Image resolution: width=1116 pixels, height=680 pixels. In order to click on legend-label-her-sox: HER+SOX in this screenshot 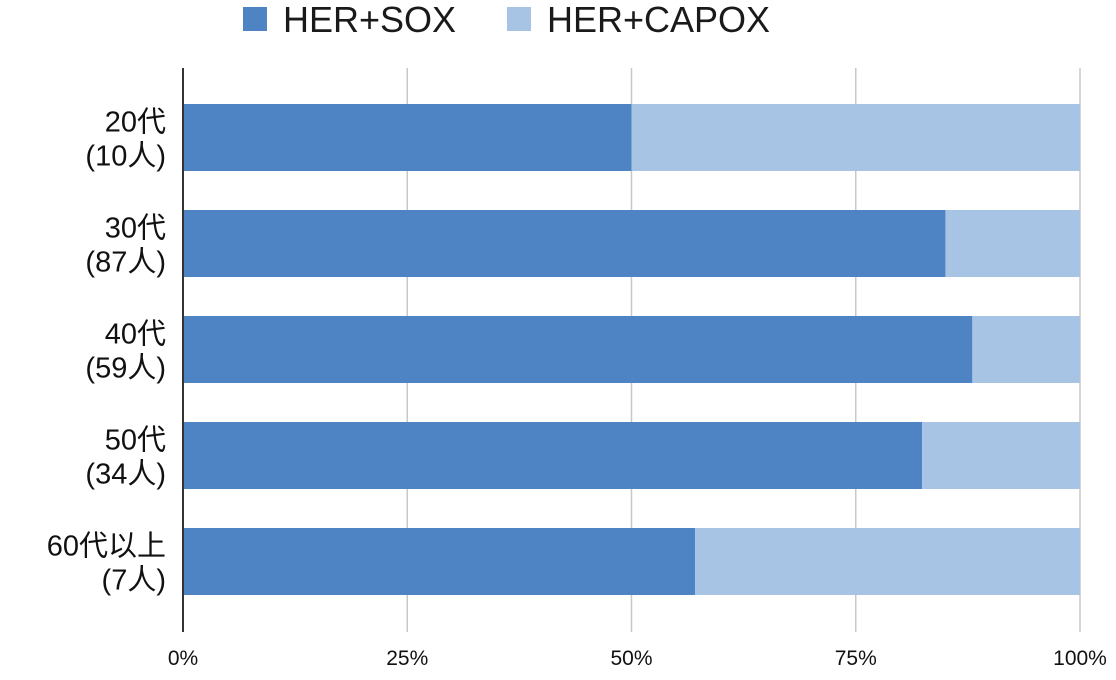, I will do `click(369, 20)`.